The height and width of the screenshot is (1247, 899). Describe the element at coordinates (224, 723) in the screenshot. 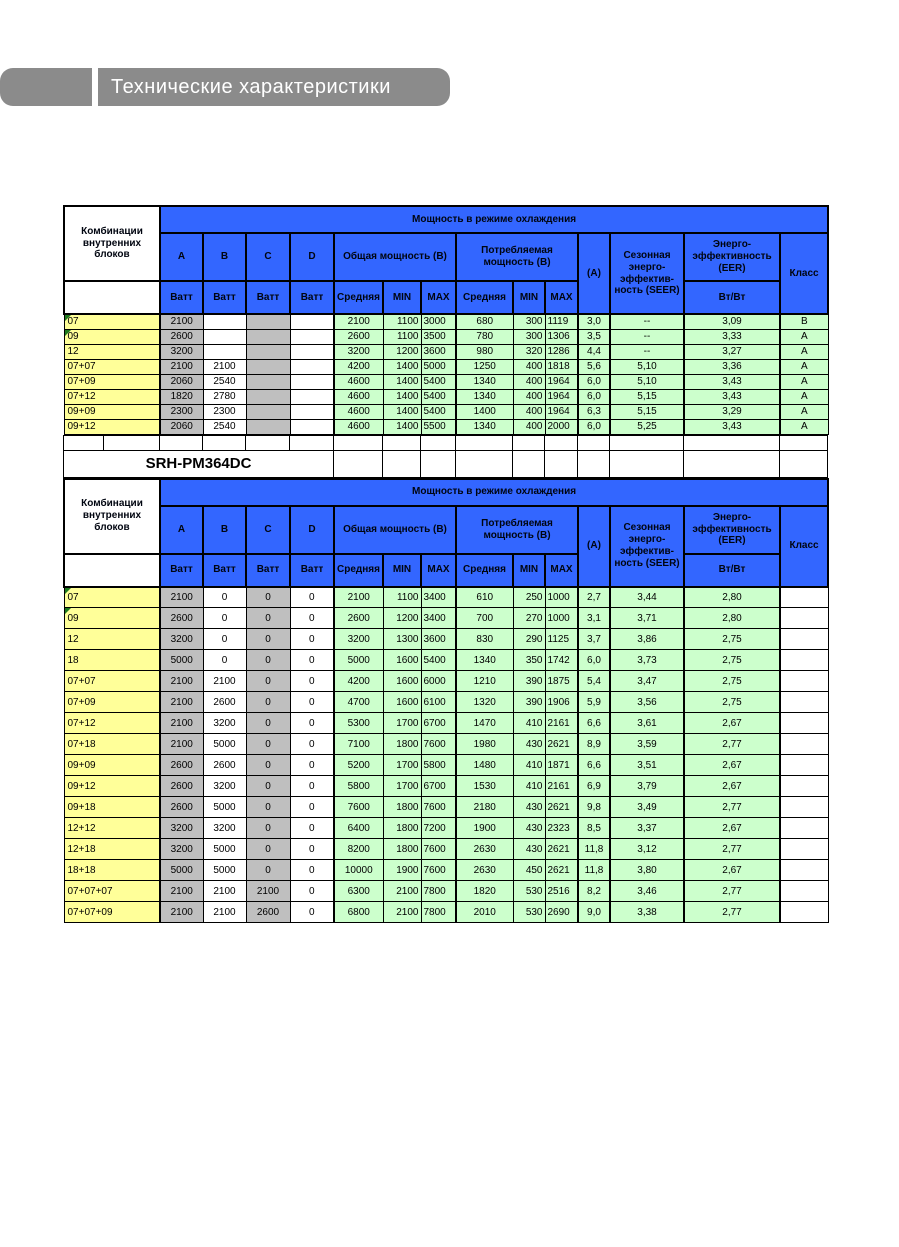

I see `b-cell: 3200` at that location.